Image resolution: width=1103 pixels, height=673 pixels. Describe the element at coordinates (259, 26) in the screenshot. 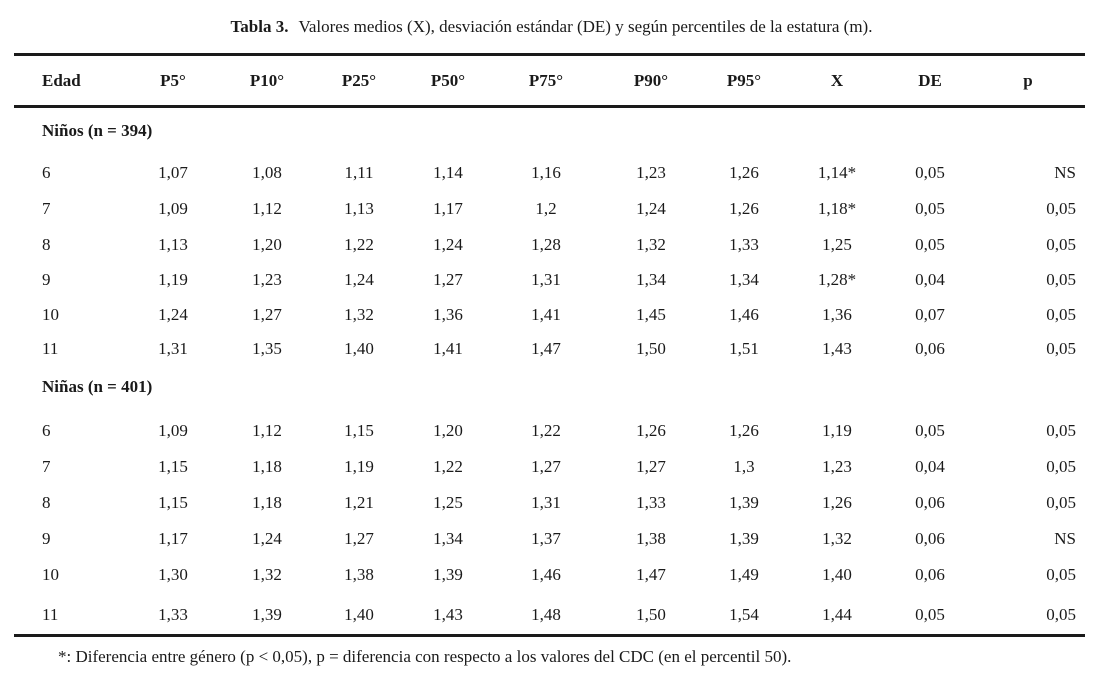

I see `table-caption-label: Tabla 3.` at that location.